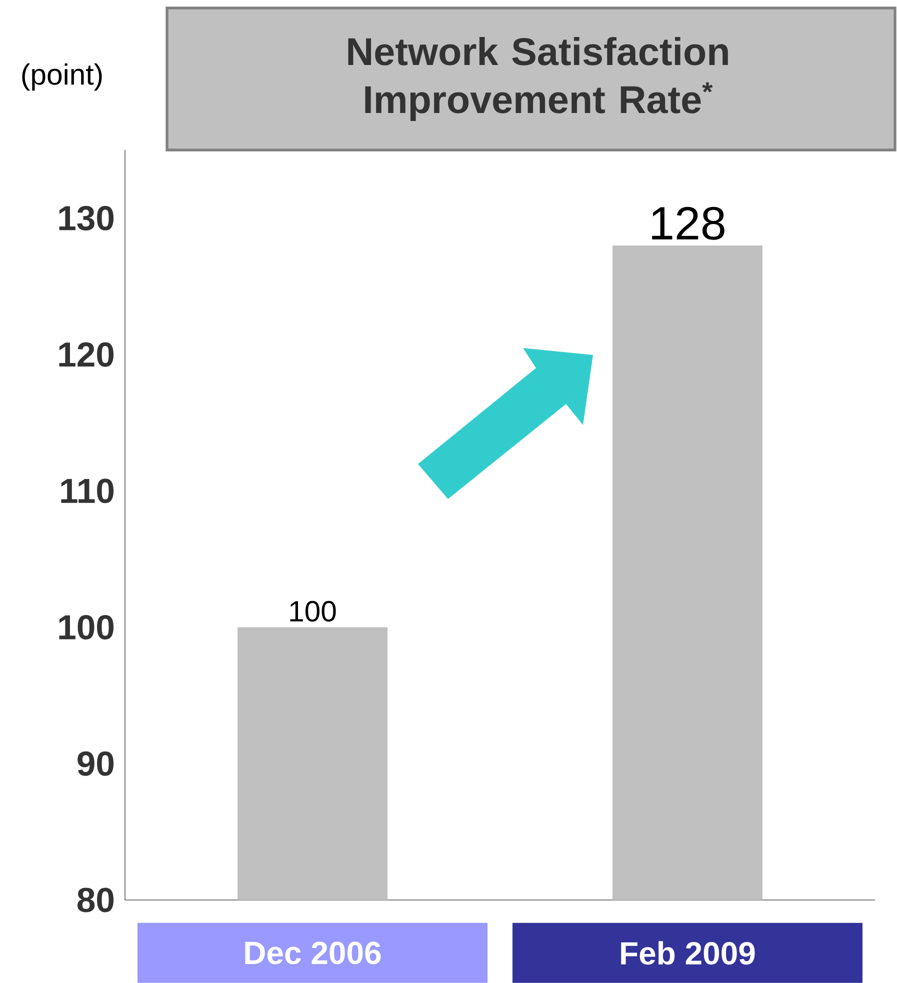 This screenshot has height=983, width=897. I want to click on data-label: 128, so click(688, 223).